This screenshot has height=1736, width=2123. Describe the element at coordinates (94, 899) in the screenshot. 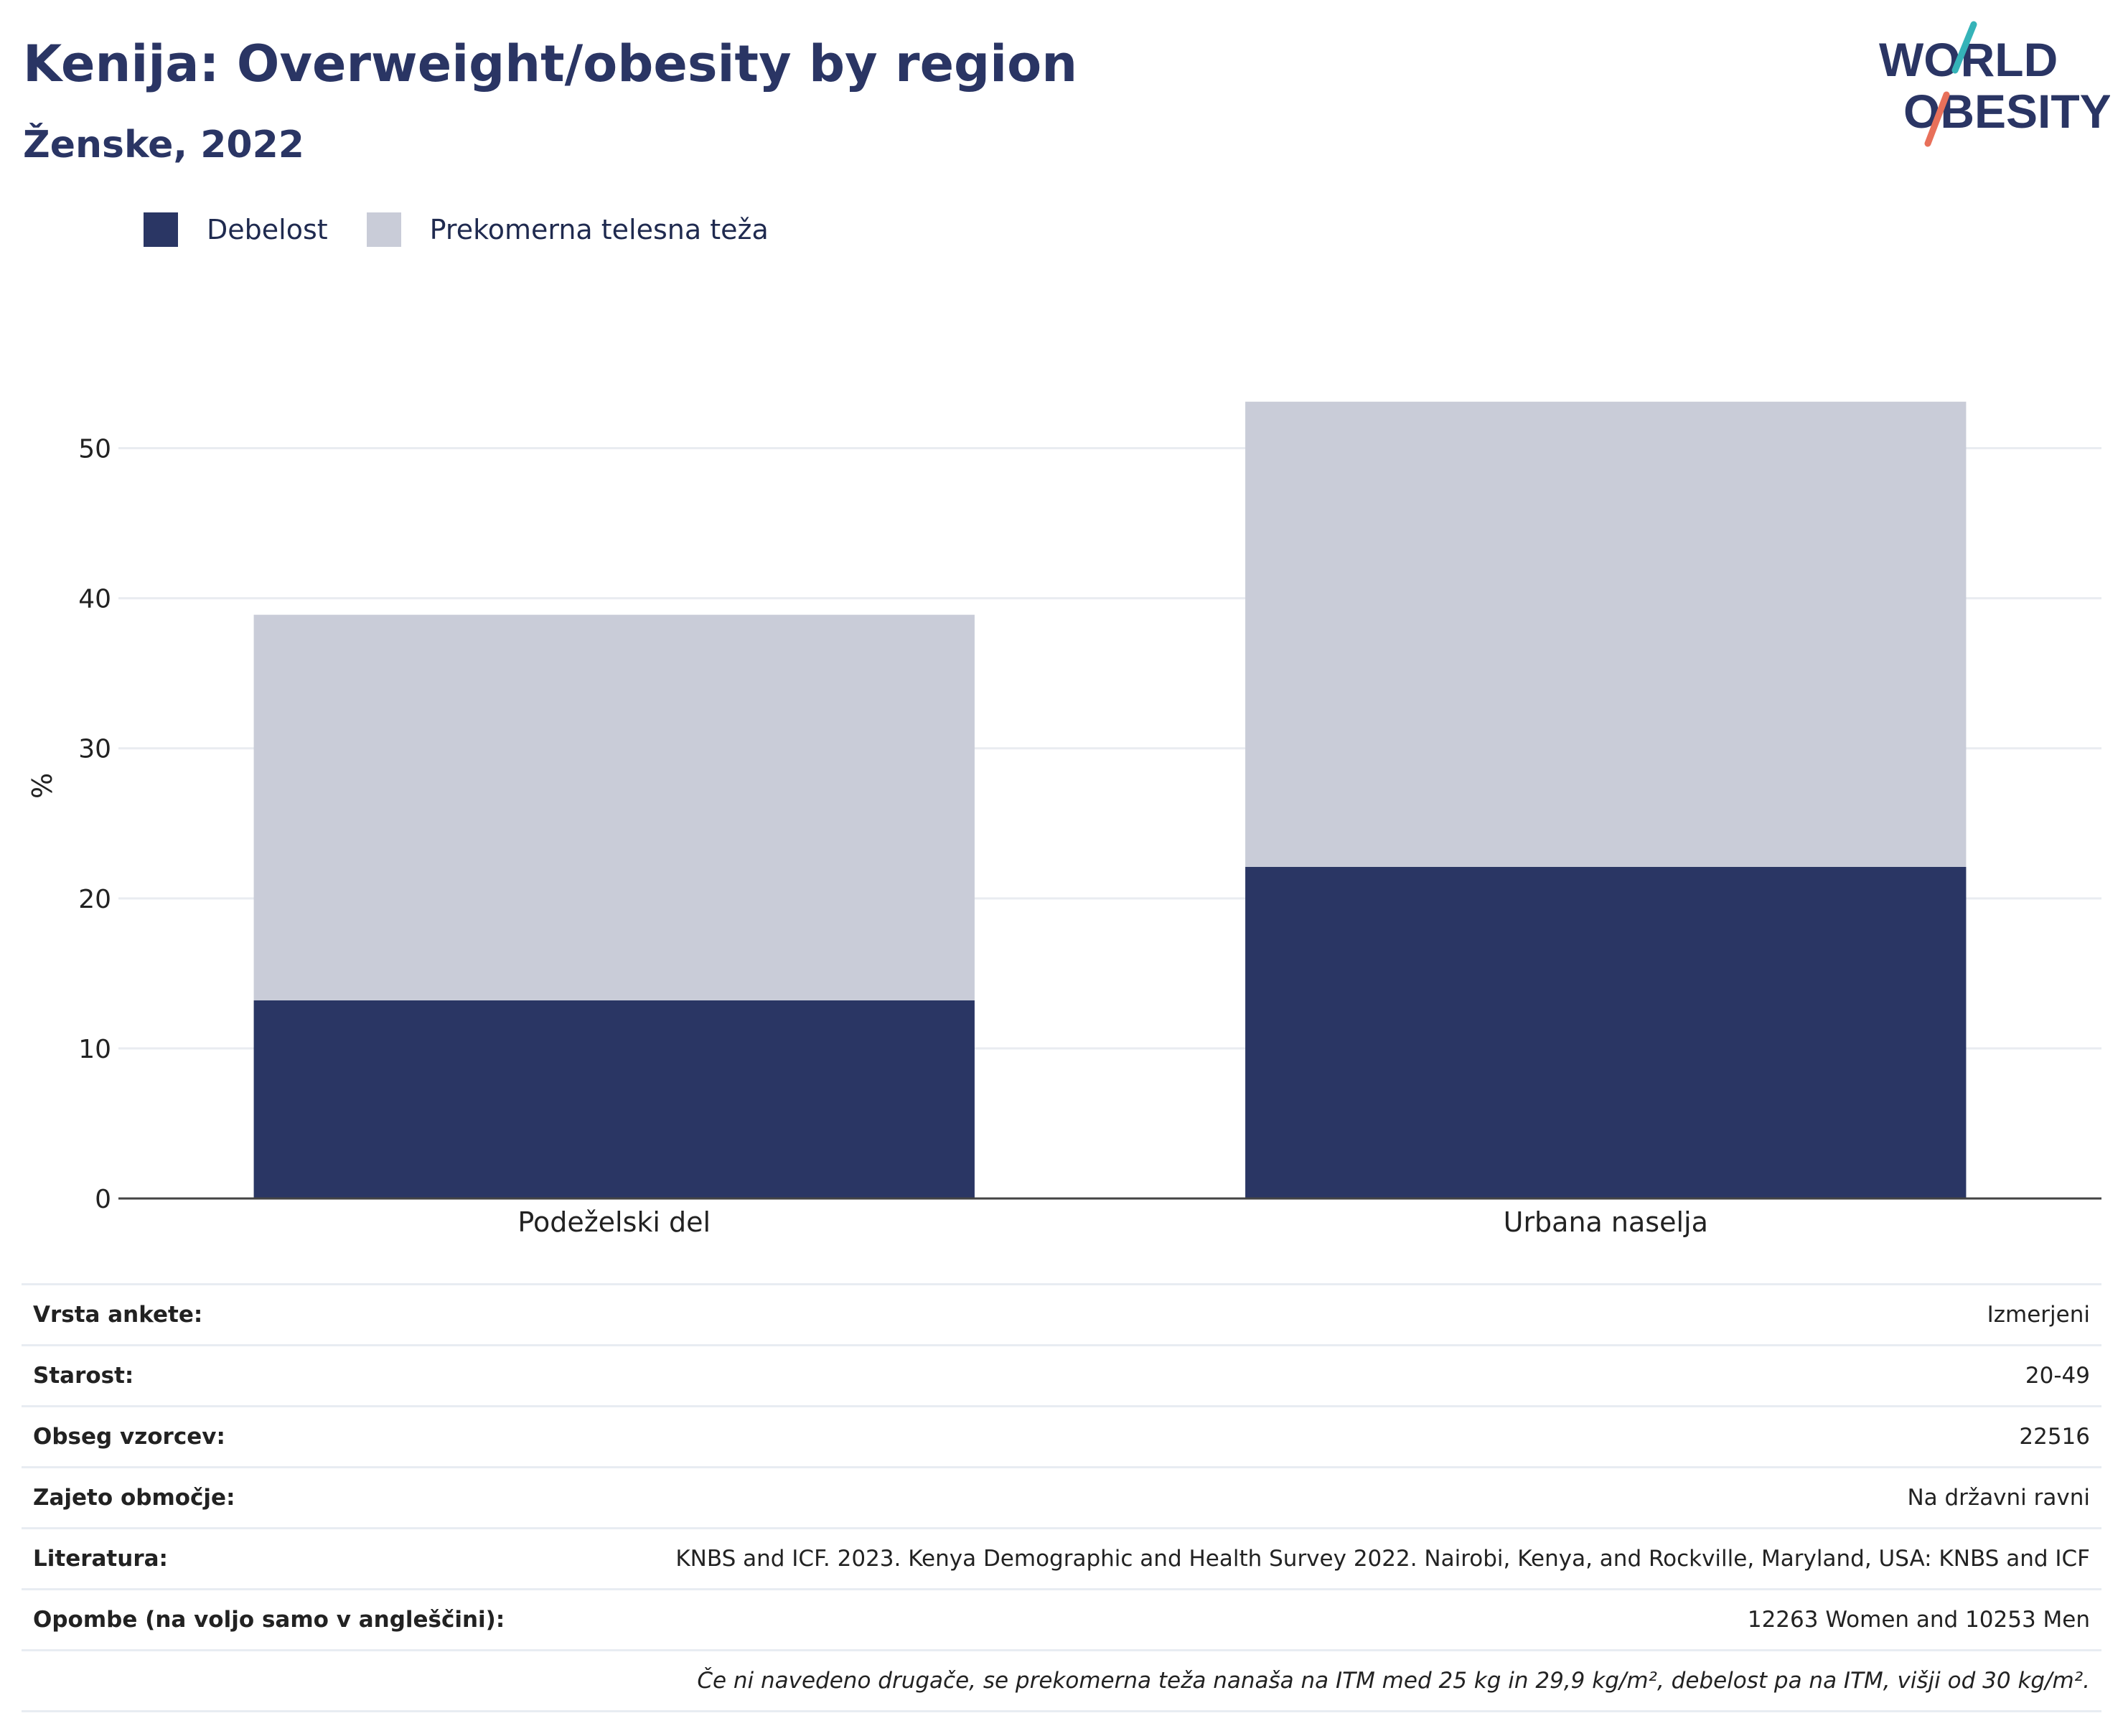

I see `y-tick-label: 20` at that location.